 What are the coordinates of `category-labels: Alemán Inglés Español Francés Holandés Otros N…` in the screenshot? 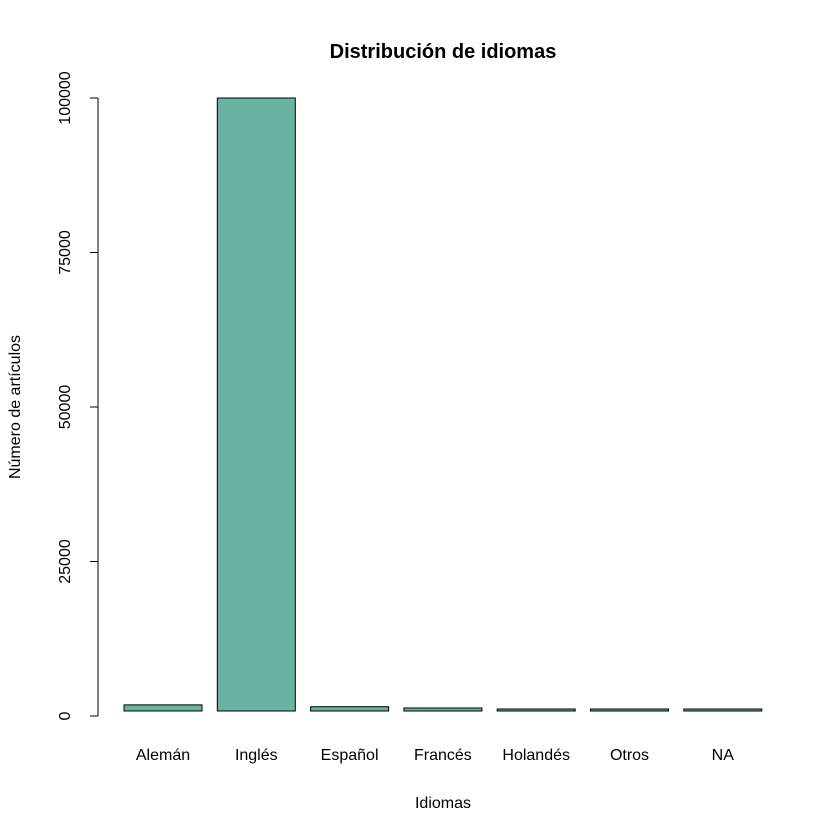 It's located at (435, 755).